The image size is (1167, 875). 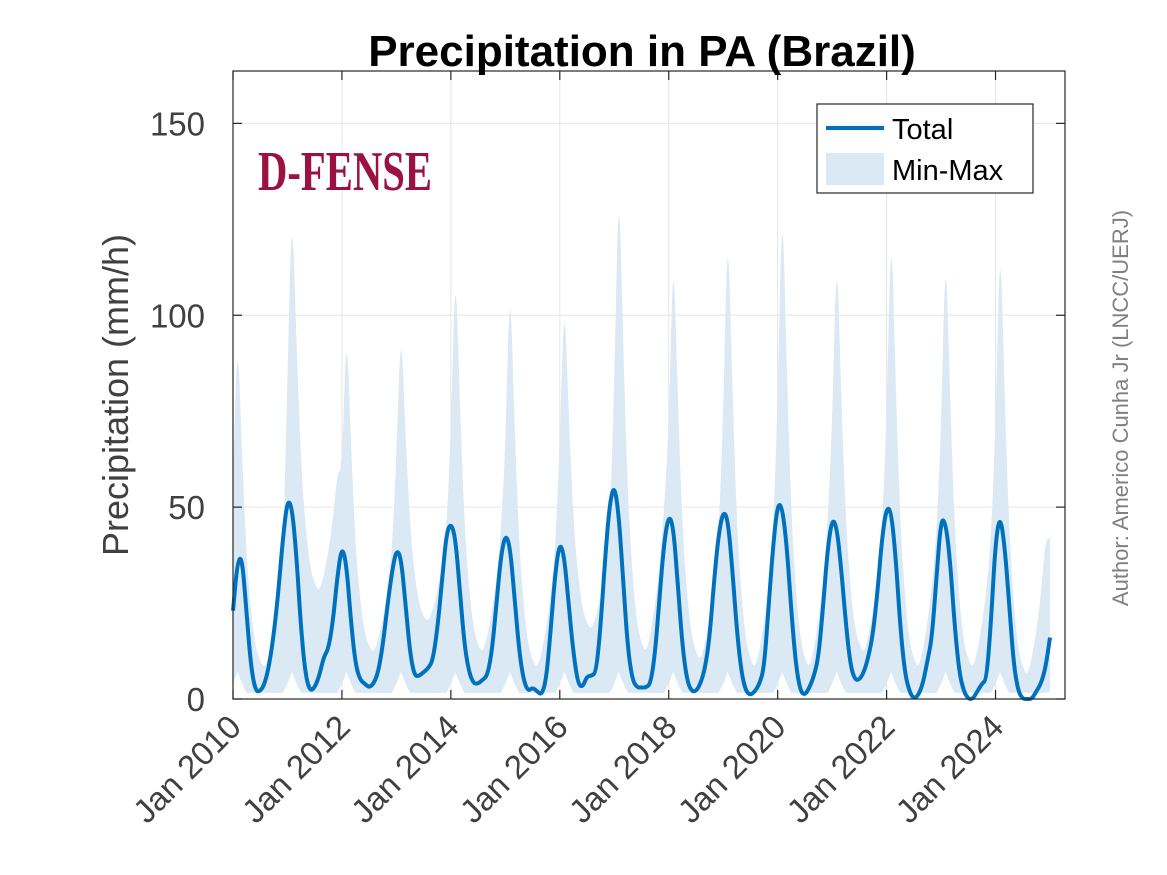 I want to click on y-axis-label: Precipitation (mm/h), so click(x=115, y=395).